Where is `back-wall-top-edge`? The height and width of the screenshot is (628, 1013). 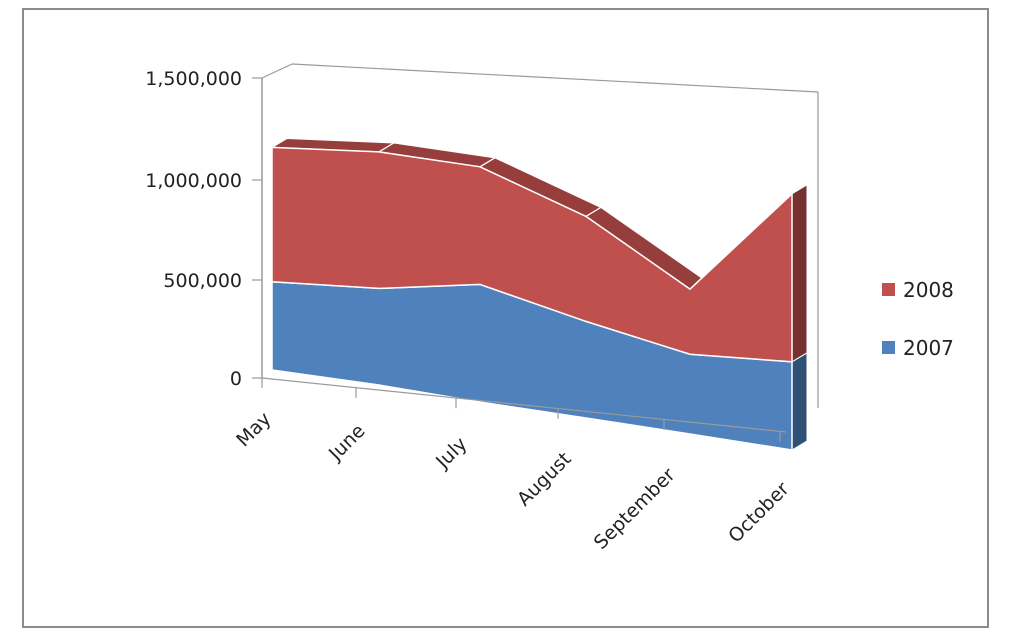
back-wall-top-edge is located at coordinates (555, 78).